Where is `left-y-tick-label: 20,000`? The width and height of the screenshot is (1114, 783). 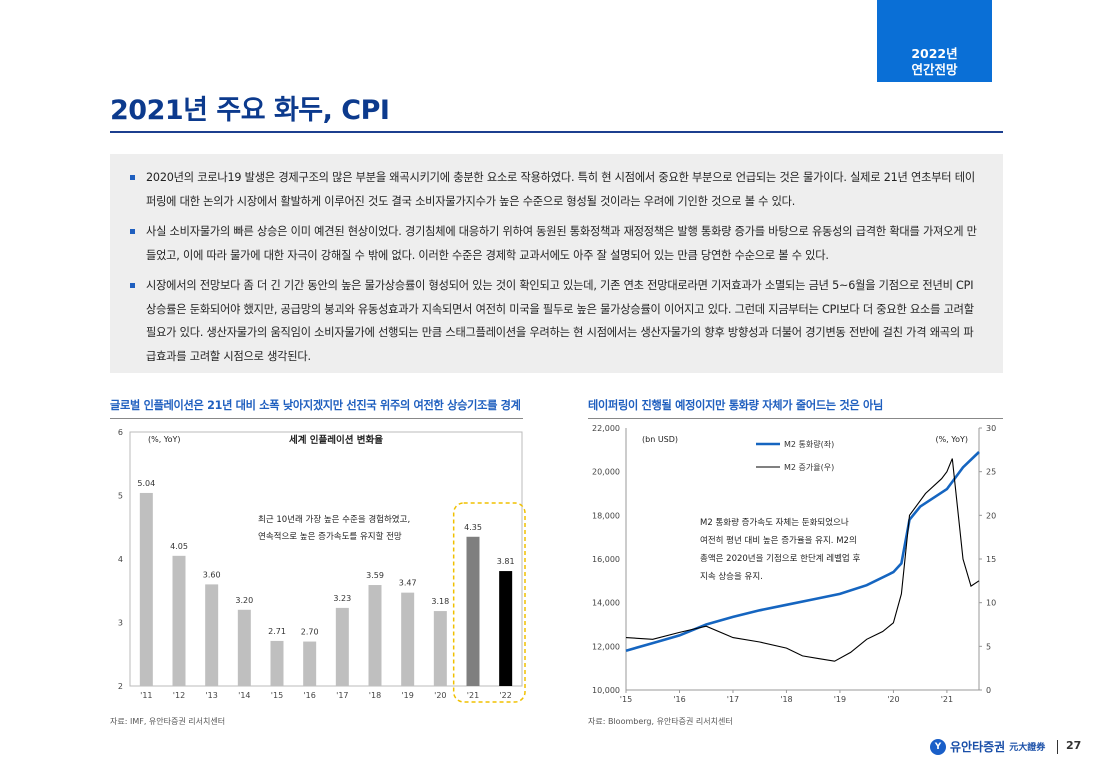 left-y-tick-label: 20,000 is located at coordinates (606, 472).